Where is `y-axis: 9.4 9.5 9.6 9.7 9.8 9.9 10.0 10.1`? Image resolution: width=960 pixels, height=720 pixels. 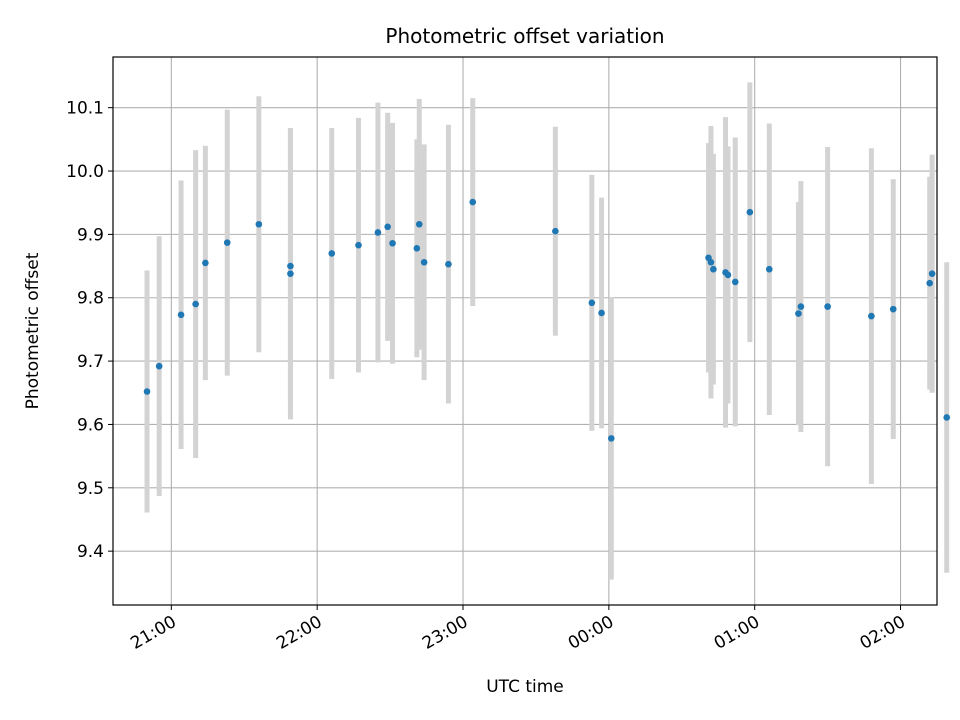 y-axis: 9.4 9.5 9.6 9.7 9.8 9.9 10.0 10.1 is located at coordinates (89, 330).